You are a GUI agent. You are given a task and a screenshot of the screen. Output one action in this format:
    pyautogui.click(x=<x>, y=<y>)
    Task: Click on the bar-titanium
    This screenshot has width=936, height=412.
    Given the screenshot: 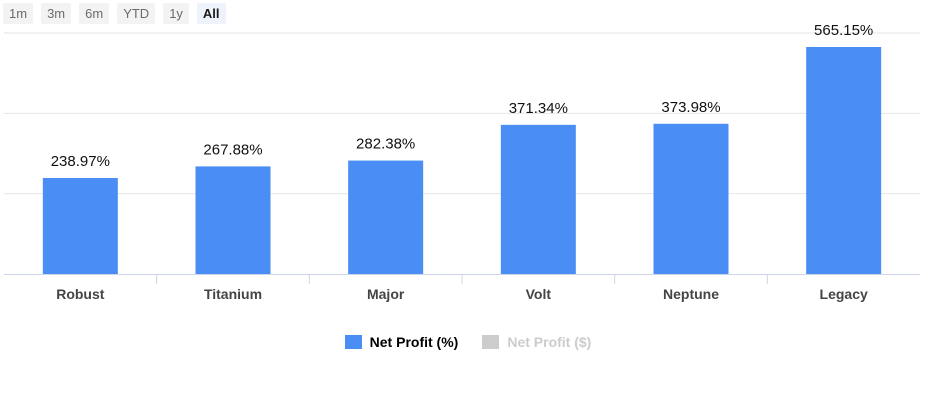 What is the action you would take?
    pyautogui.click(x=233, y=220)
    